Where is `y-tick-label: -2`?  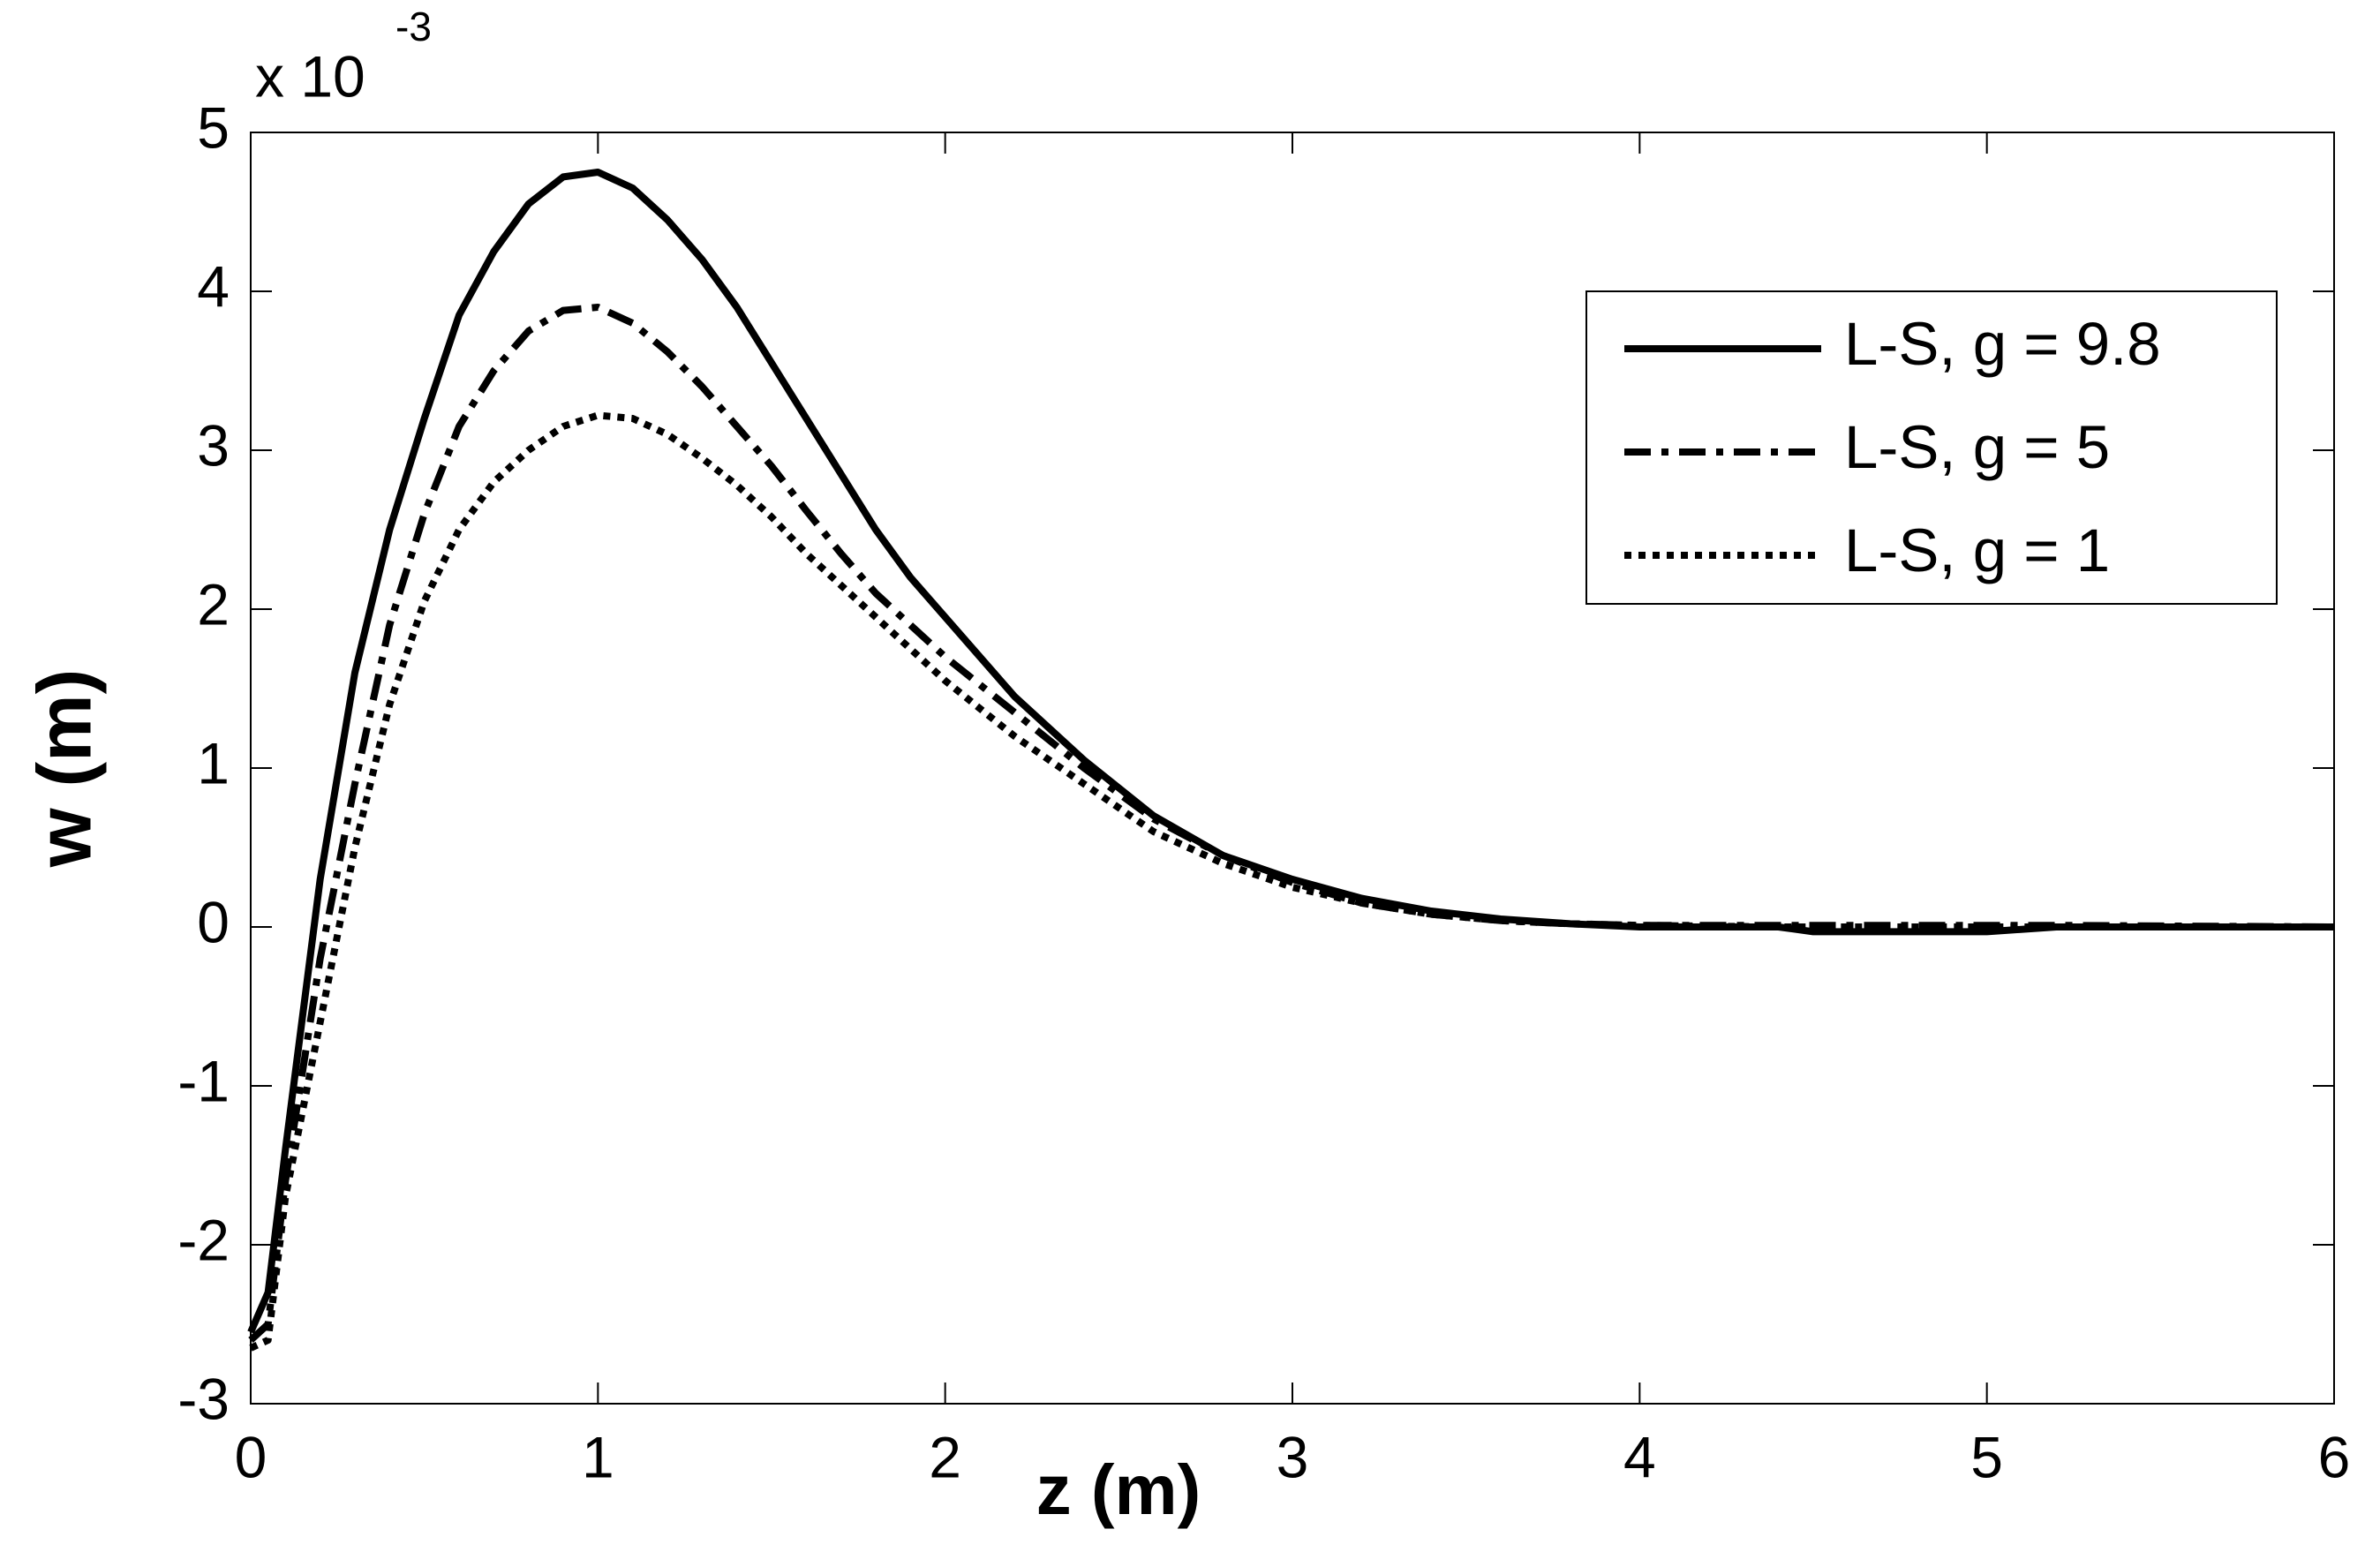 y-tick-label: -2 is located at coordinates (203, 1239).